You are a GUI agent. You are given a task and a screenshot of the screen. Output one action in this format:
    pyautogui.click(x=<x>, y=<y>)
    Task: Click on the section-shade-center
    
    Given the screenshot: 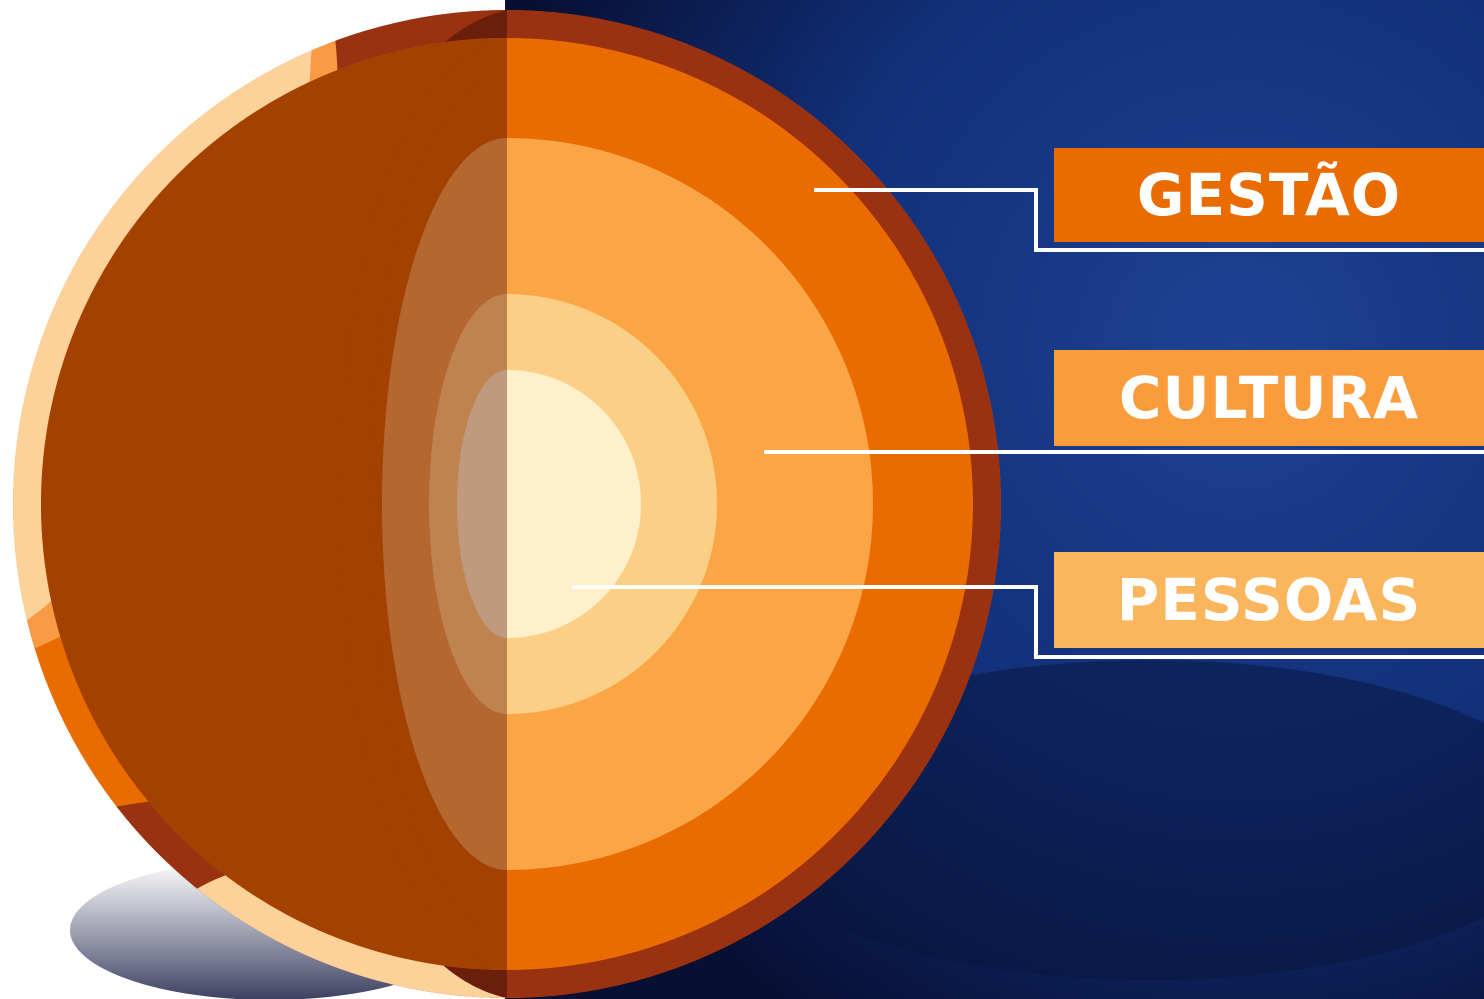 What is the action you would take?
    pyautogui.click(x=482, y=504)
    